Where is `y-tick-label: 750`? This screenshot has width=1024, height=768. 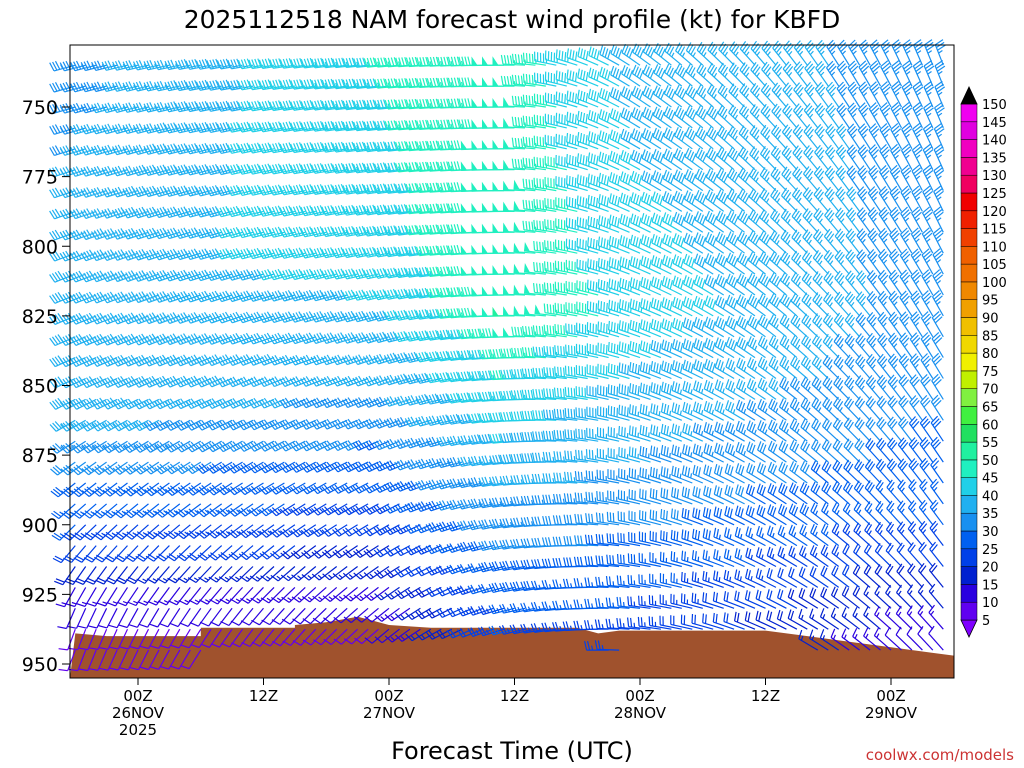
y-tick-label: 750 is located at coordinates (40, 108).